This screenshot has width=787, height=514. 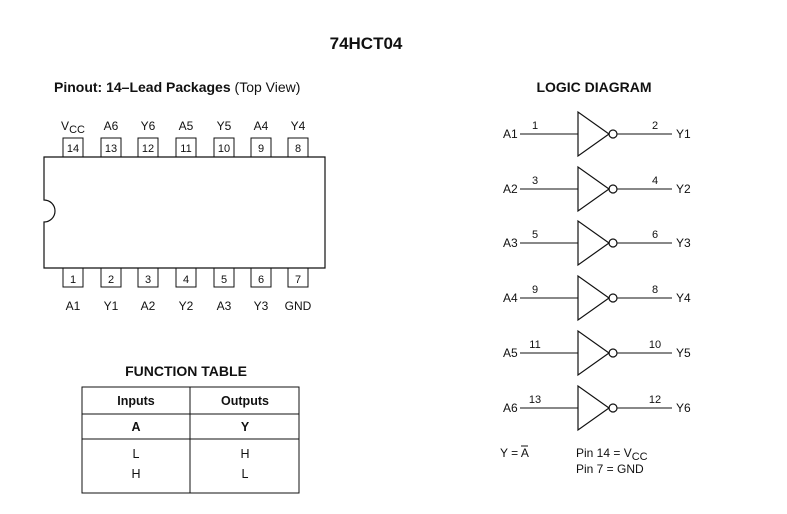 What do you see at coordinates (261, 280) in the screenshot?
I see `pin-number: 6` at bounding box center [261, 280].